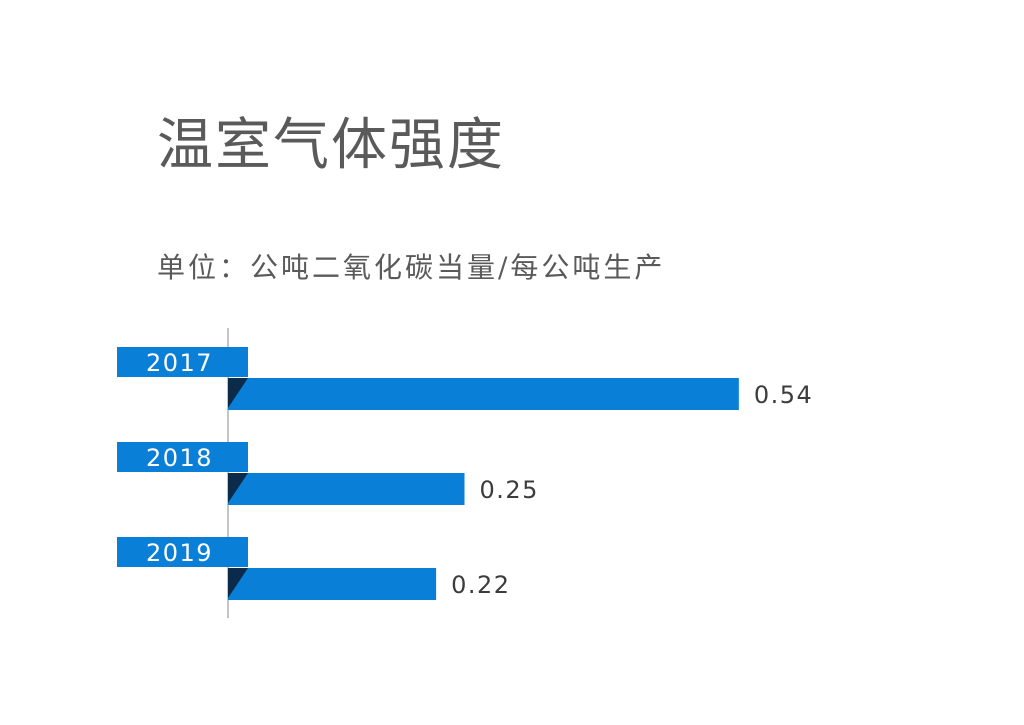 This screenshot has height=725, width=1024. I want to click on year-tag-2019, so click(182, 552).